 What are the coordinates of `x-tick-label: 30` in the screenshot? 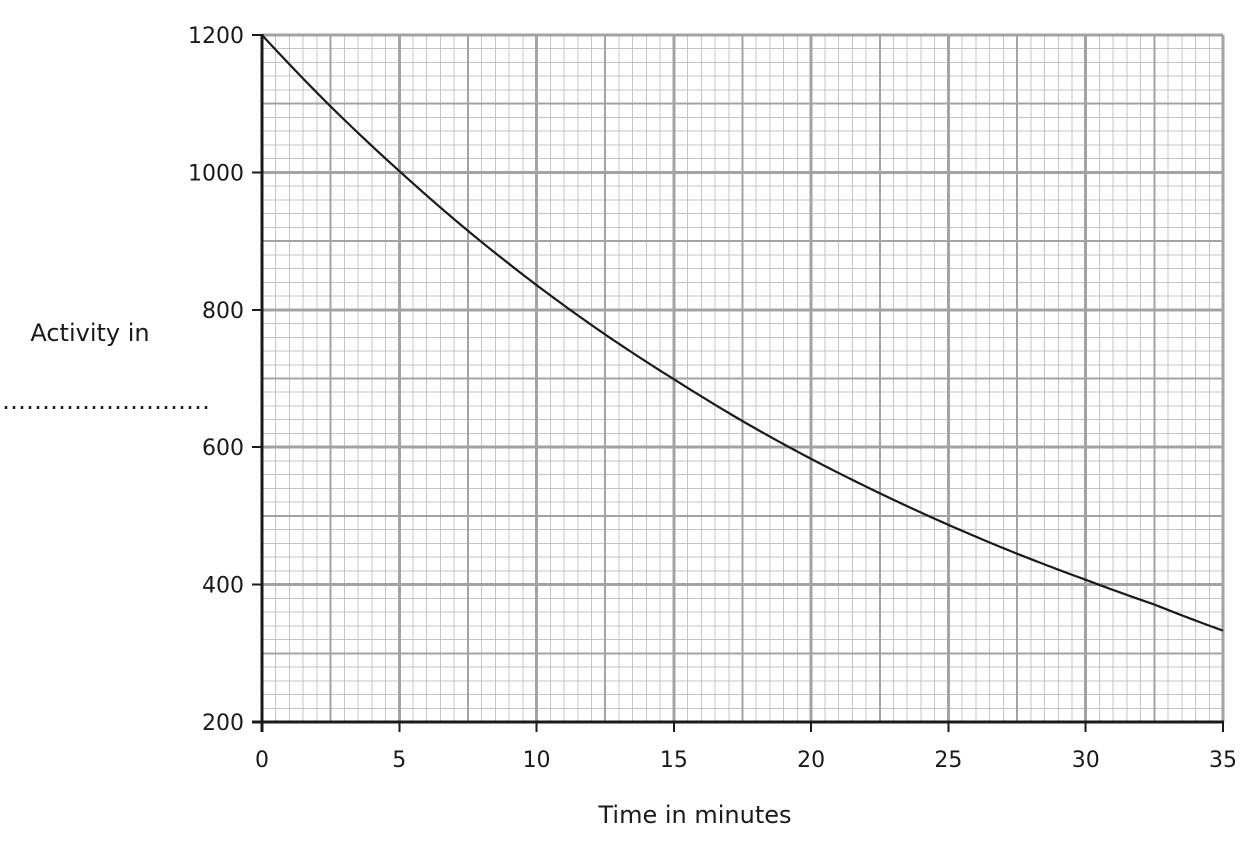 It's located at (1086, 760).